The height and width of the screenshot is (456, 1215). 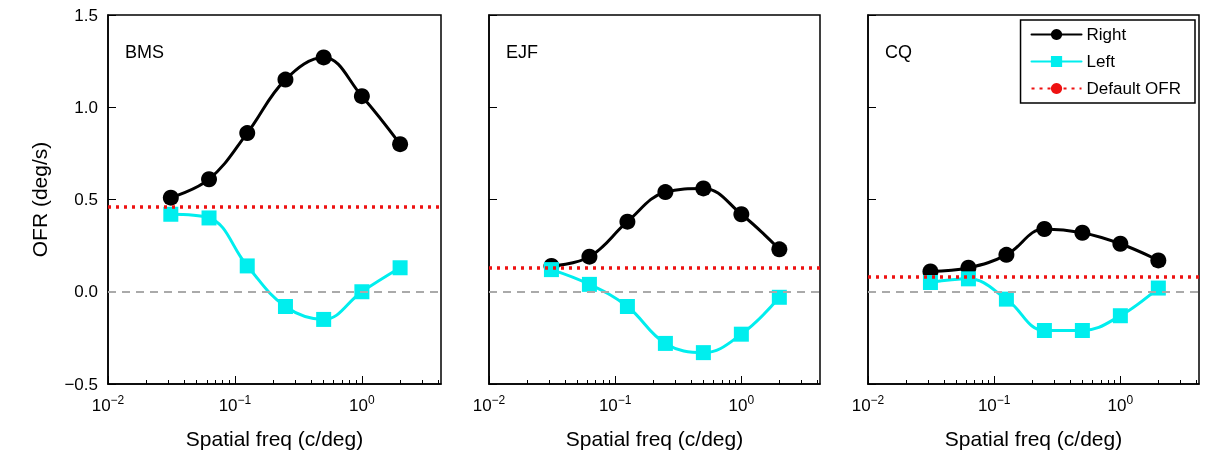 What do you see at coordinates (39, 199) in the screenshot?
I see `y-axis-title: OFR (deg/s)` at bounding box center [39, 199].